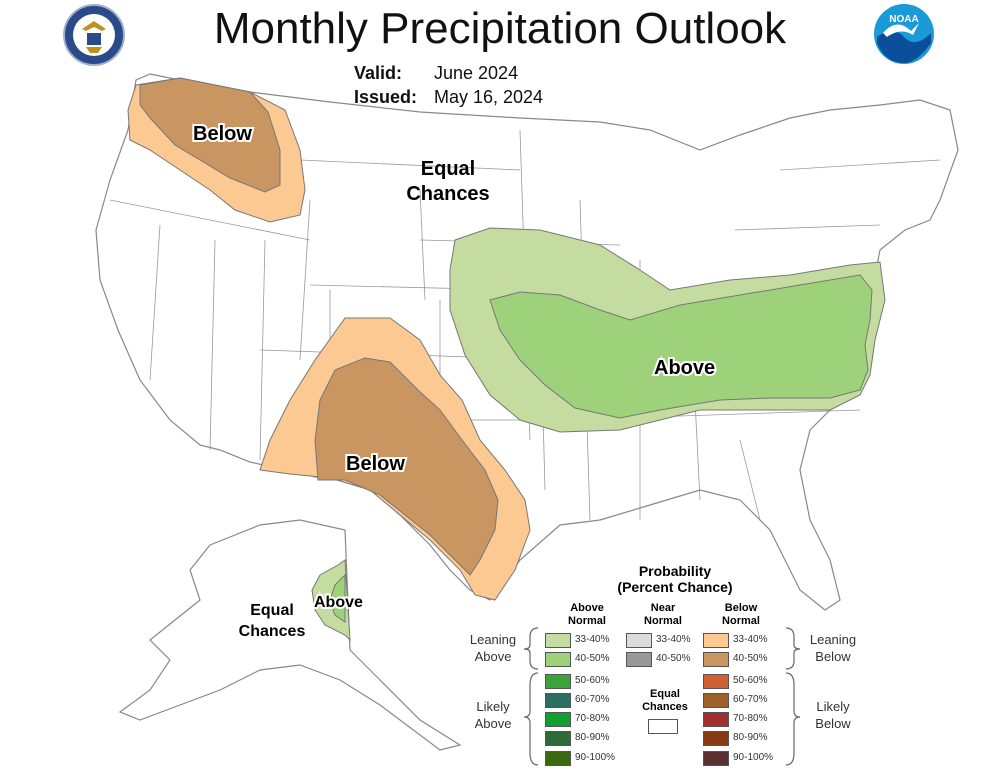 The image size is (1000, 773). I want to click on central-equal-label-2: Chances, so click(447, 194).